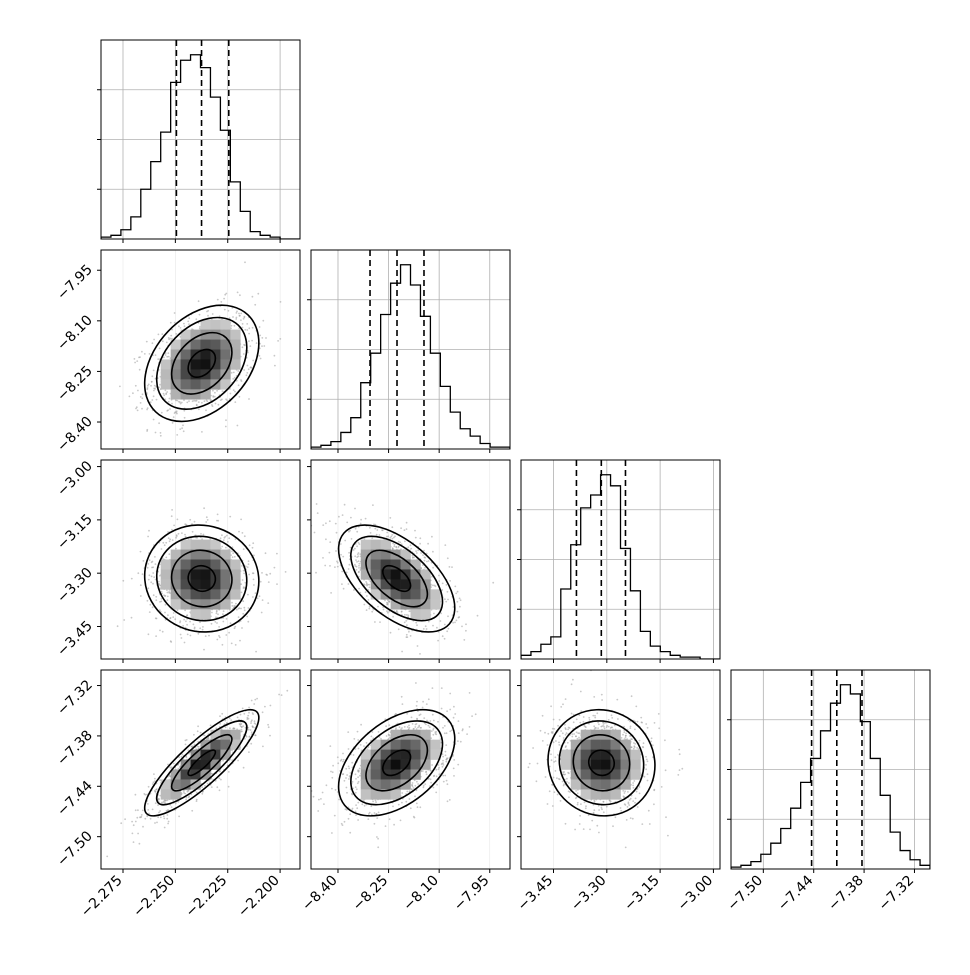 This screenshot has width=970, height=975. I want to click on y-tick-label: −8.25, so click(75, 384).